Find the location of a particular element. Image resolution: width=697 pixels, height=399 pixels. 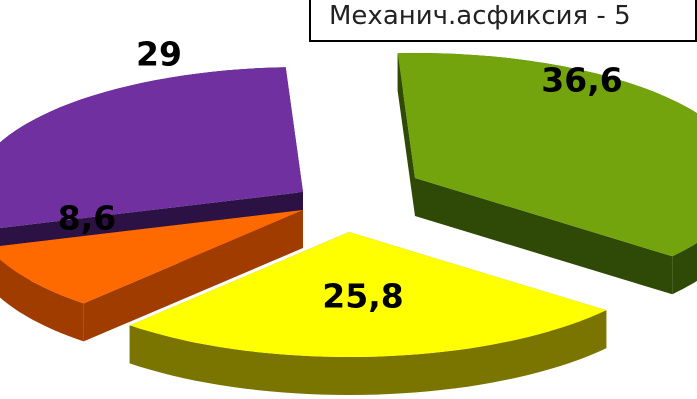

pie-slice-side is located at coordinates (368, 352).